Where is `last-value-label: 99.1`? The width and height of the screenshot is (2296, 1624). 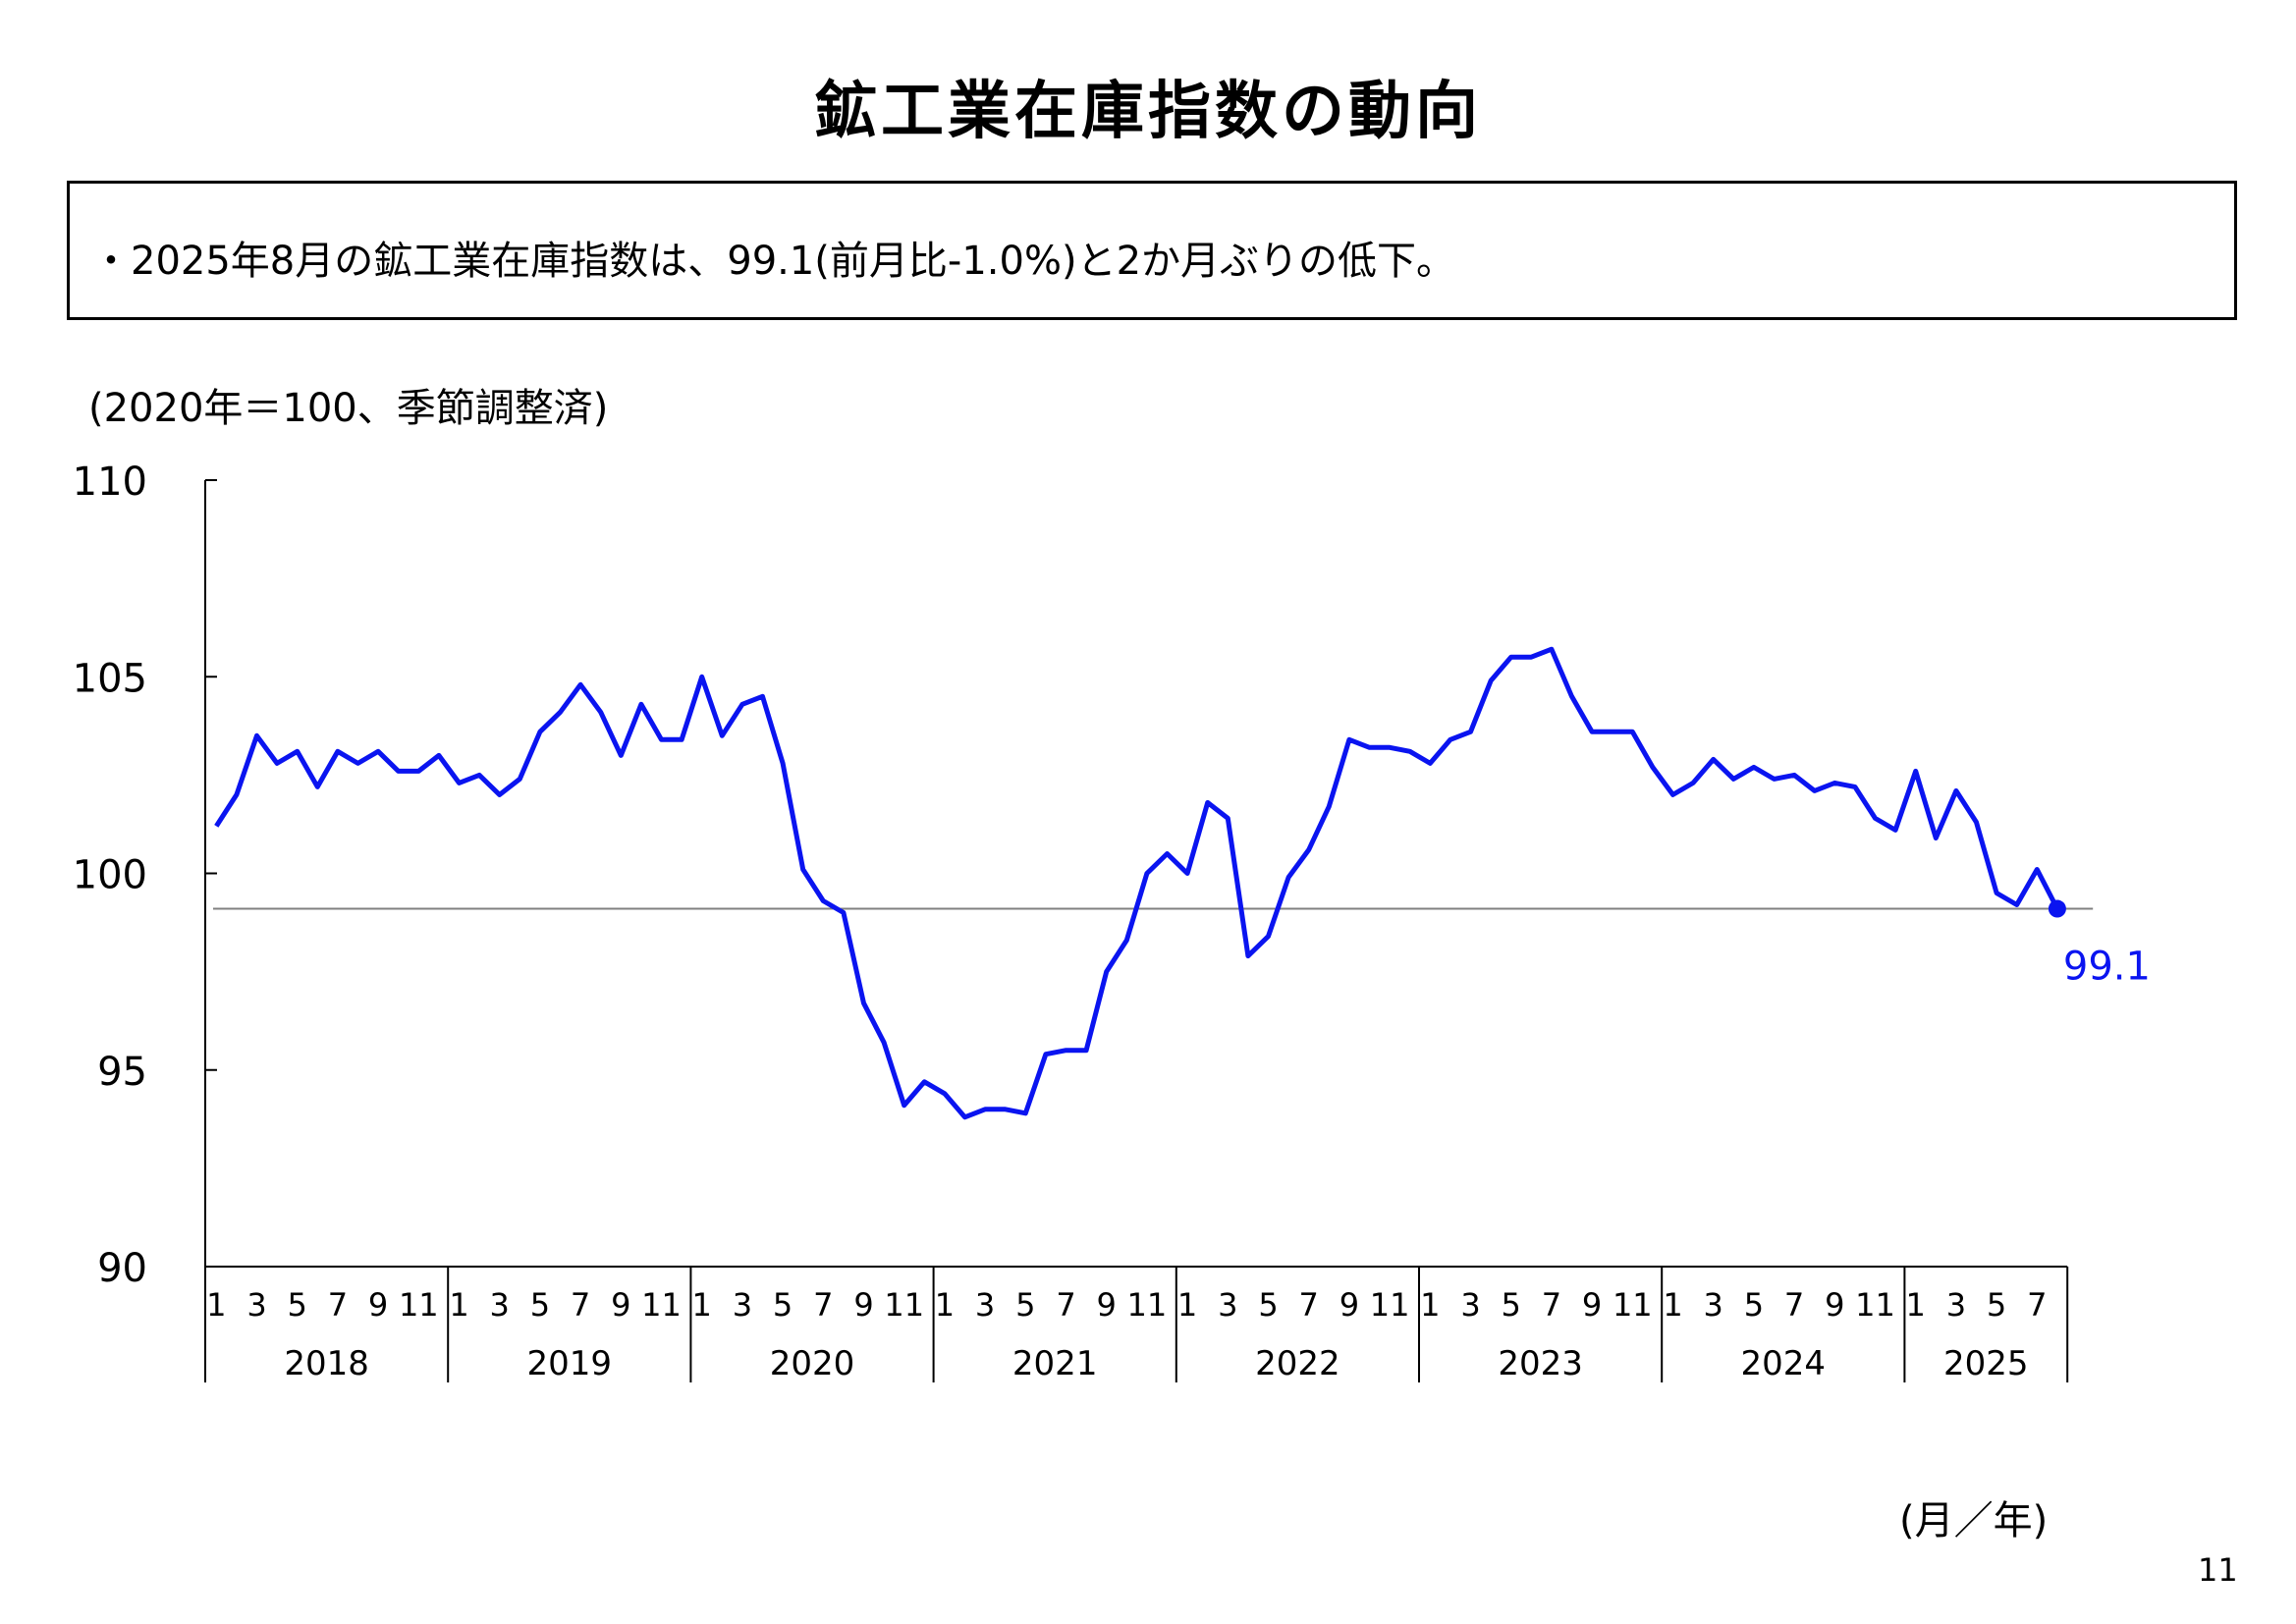 last-value-label: 99.1 is located at coordinates (2107, 967).